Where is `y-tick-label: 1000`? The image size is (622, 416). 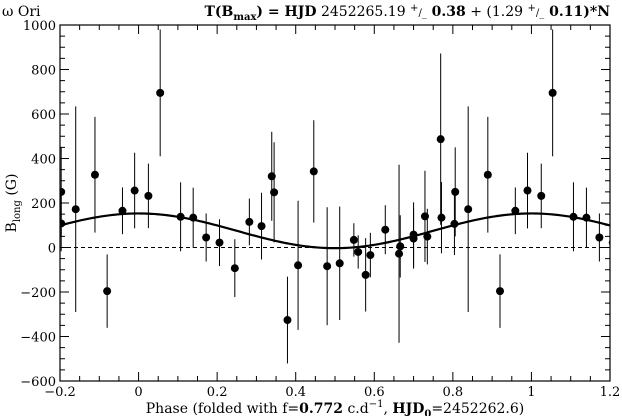
y-tick-label: 1000 is located at coordinates (39, 26).